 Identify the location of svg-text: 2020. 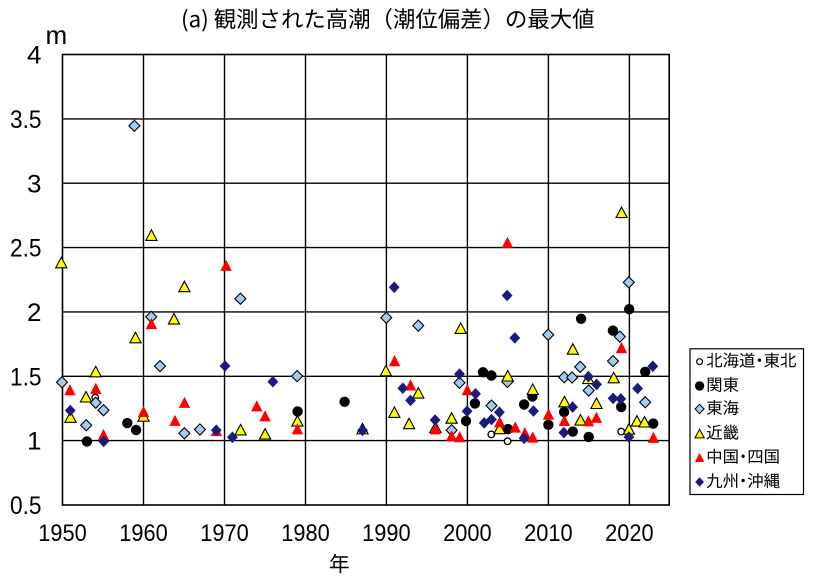
(629, 533).